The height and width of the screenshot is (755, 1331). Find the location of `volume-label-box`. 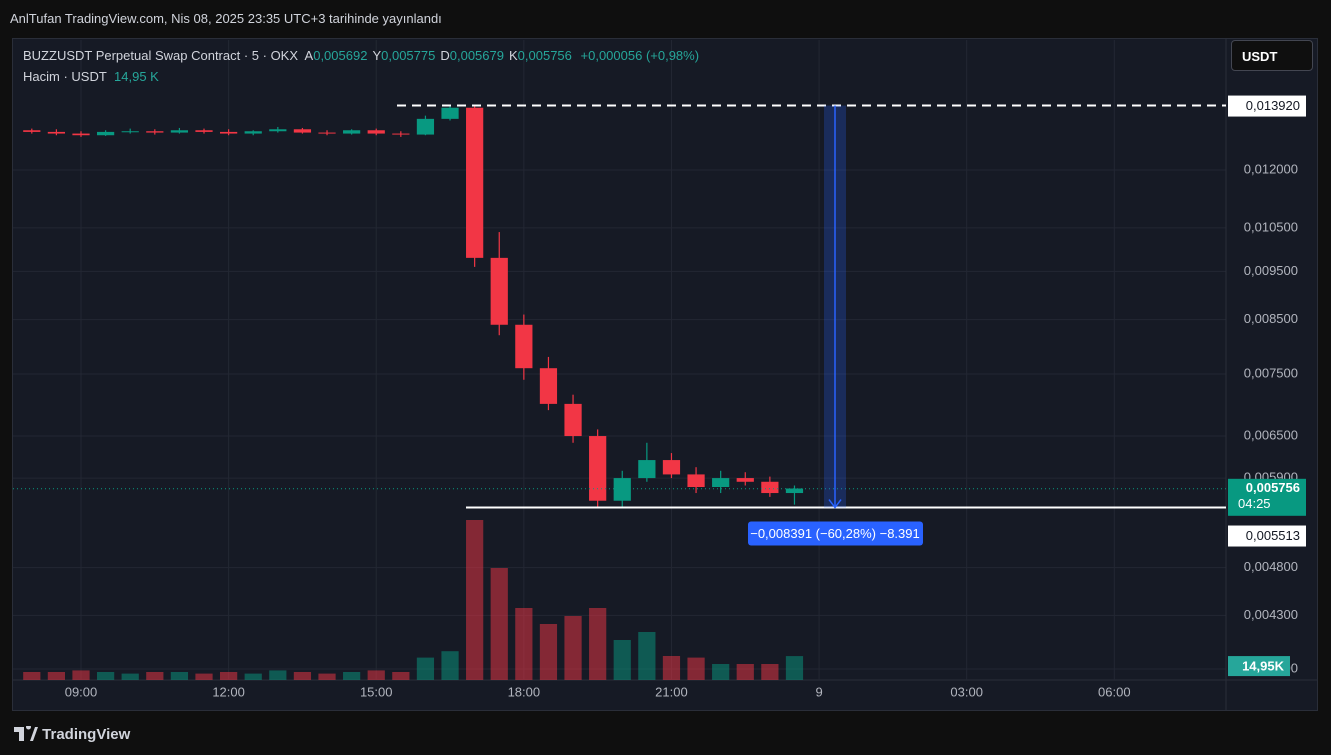

volume-label-box is located at coordinates (1259, 666).